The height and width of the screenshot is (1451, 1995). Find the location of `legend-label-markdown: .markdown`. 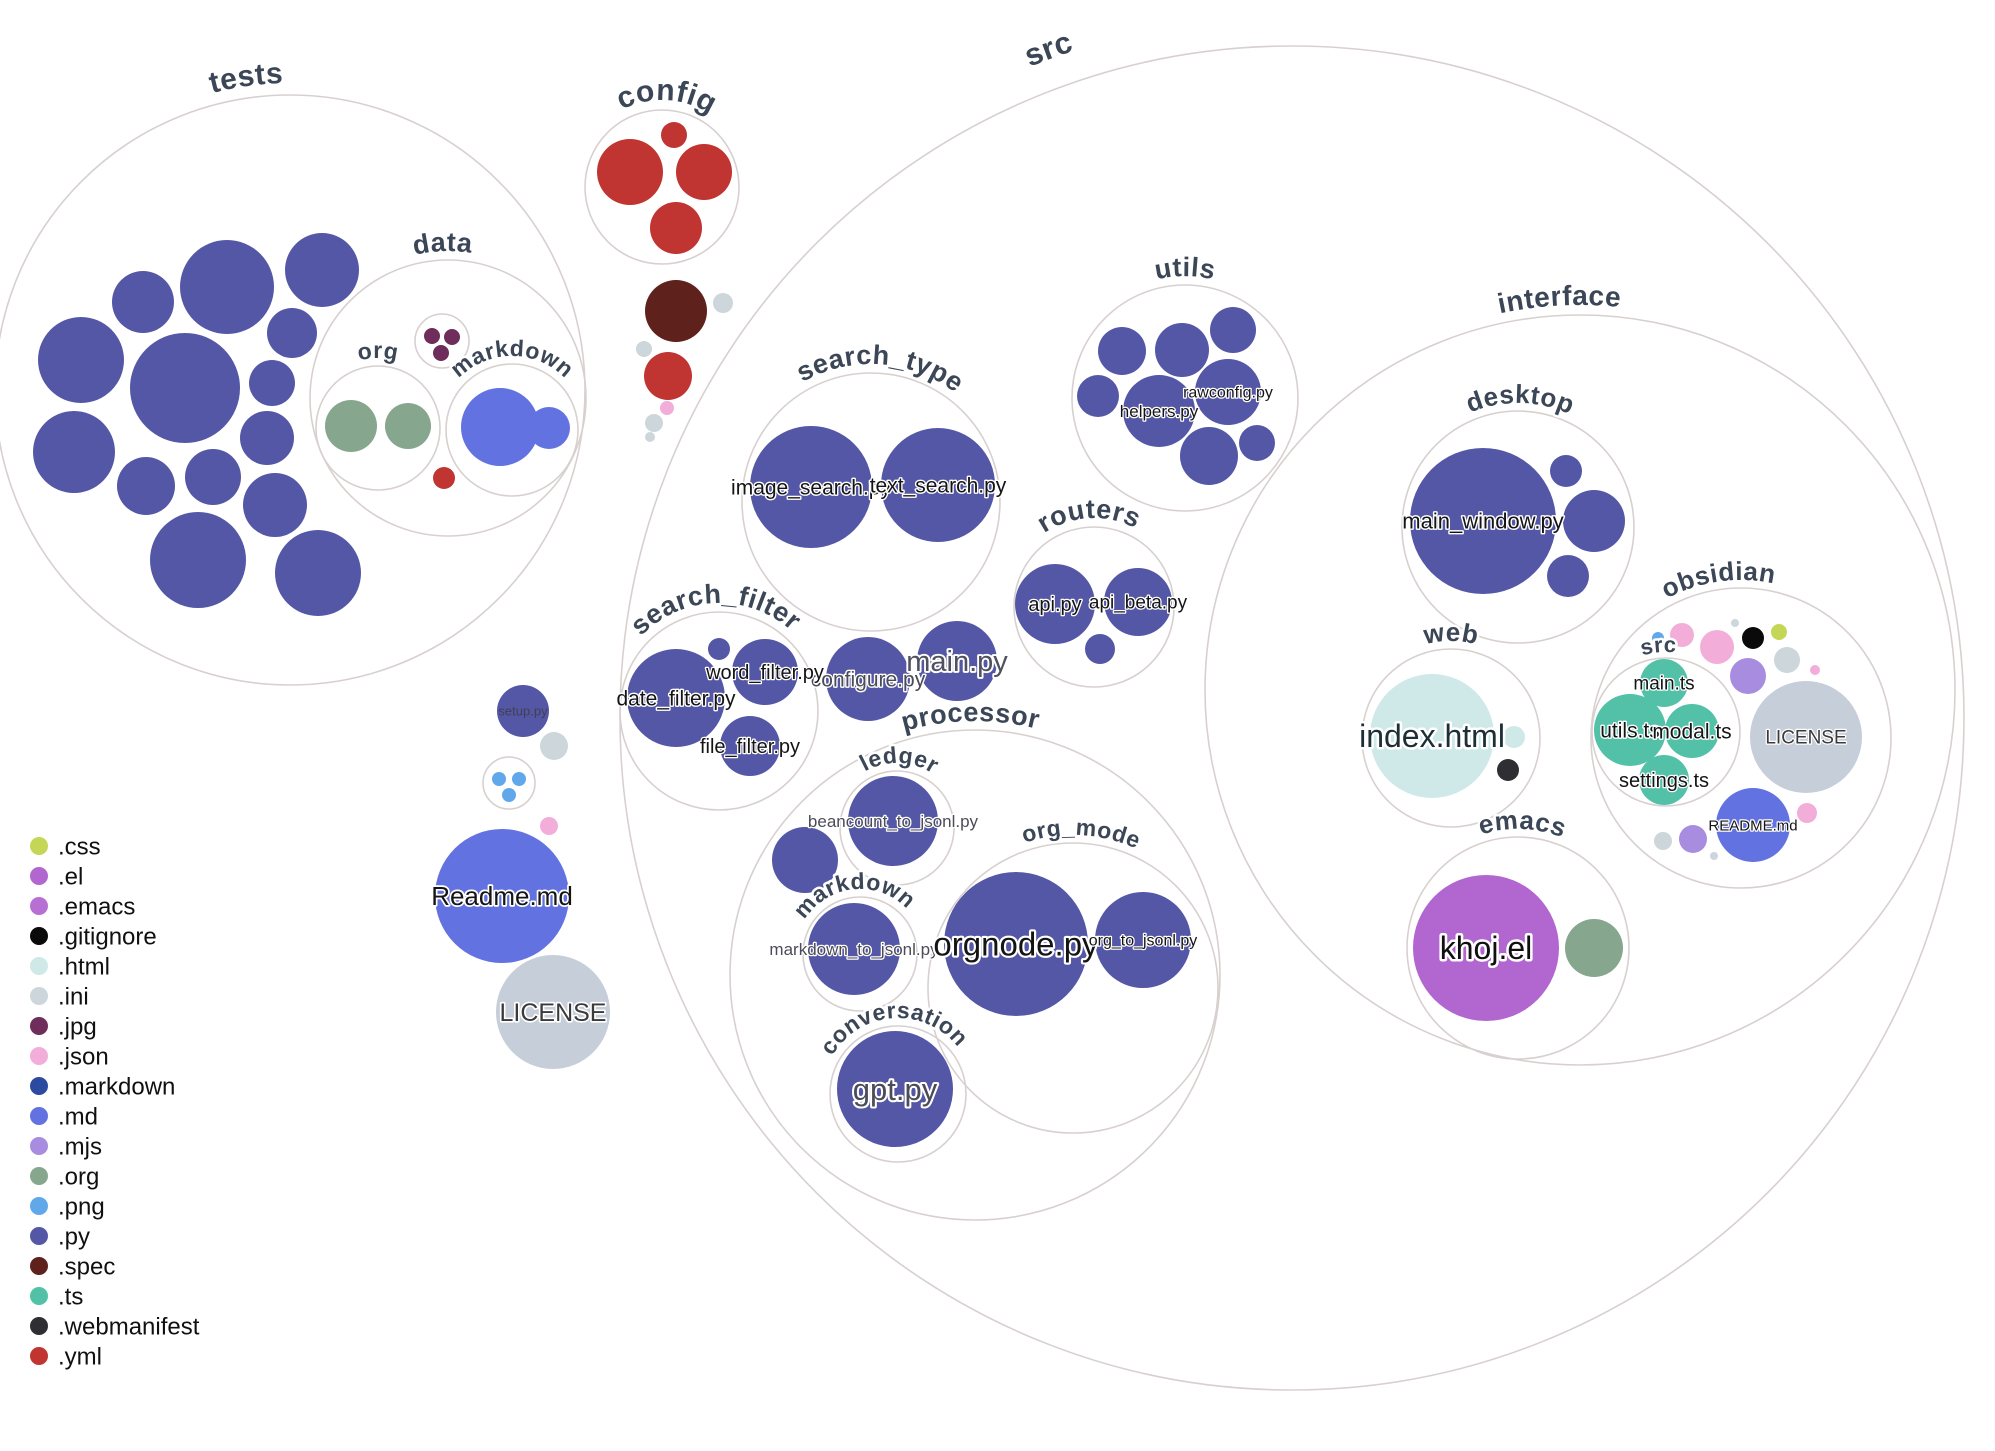

legend-label-markdown: .markdown is located at coordinates (116, 1087).